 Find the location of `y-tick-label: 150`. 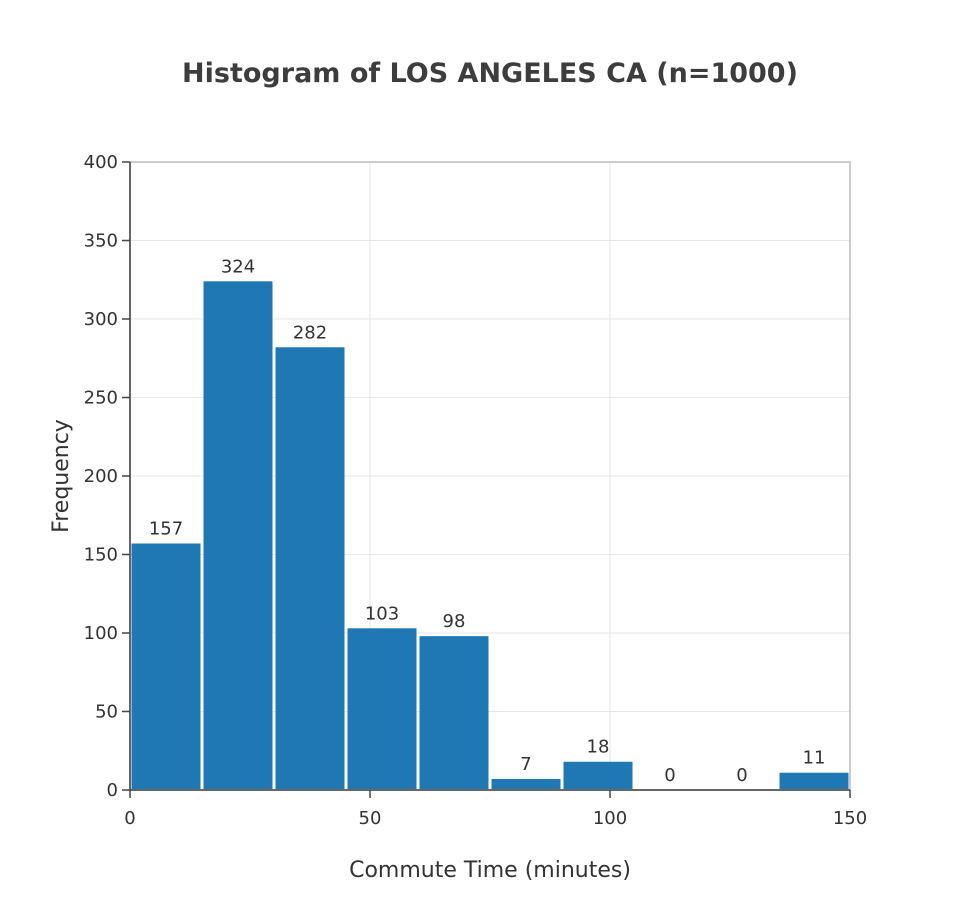

y-tick-label: 150 is located at coordinates (101, 555).